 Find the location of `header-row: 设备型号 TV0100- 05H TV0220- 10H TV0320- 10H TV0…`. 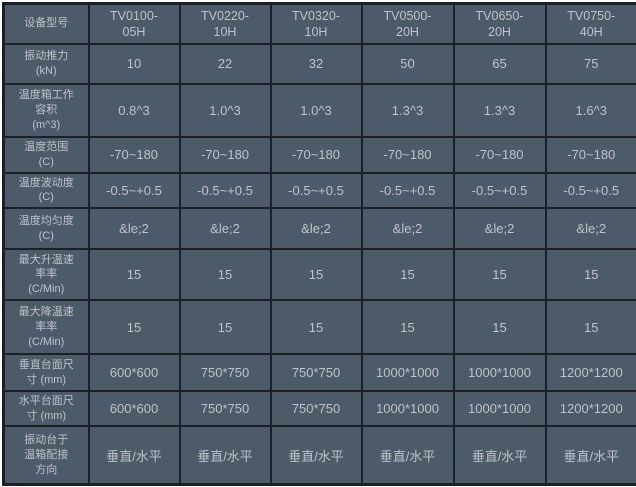

header-row: 设备型号 TV0100- 05H TV0220- 10H TV0320- 10H TV0… is located at coordinates (319, 23).